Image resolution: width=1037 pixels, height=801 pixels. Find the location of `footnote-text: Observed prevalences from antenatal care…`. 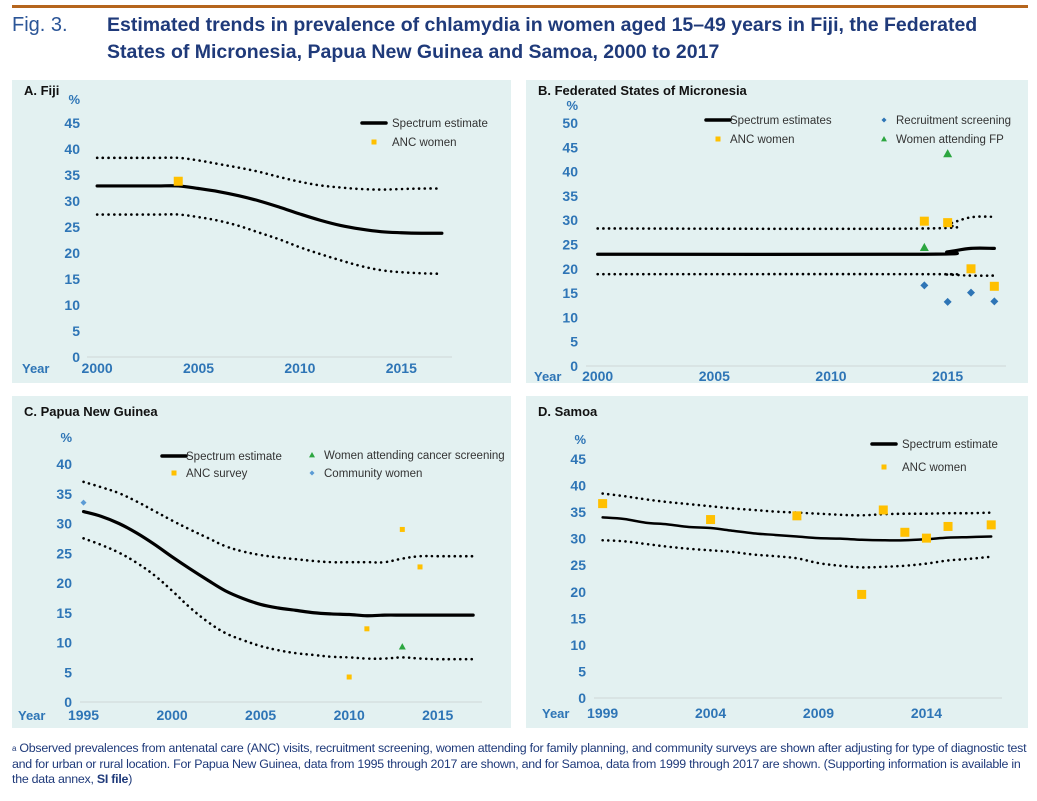

footnote-text: Observed prevalences from antenatal care… is located at coordinates (519, 763).